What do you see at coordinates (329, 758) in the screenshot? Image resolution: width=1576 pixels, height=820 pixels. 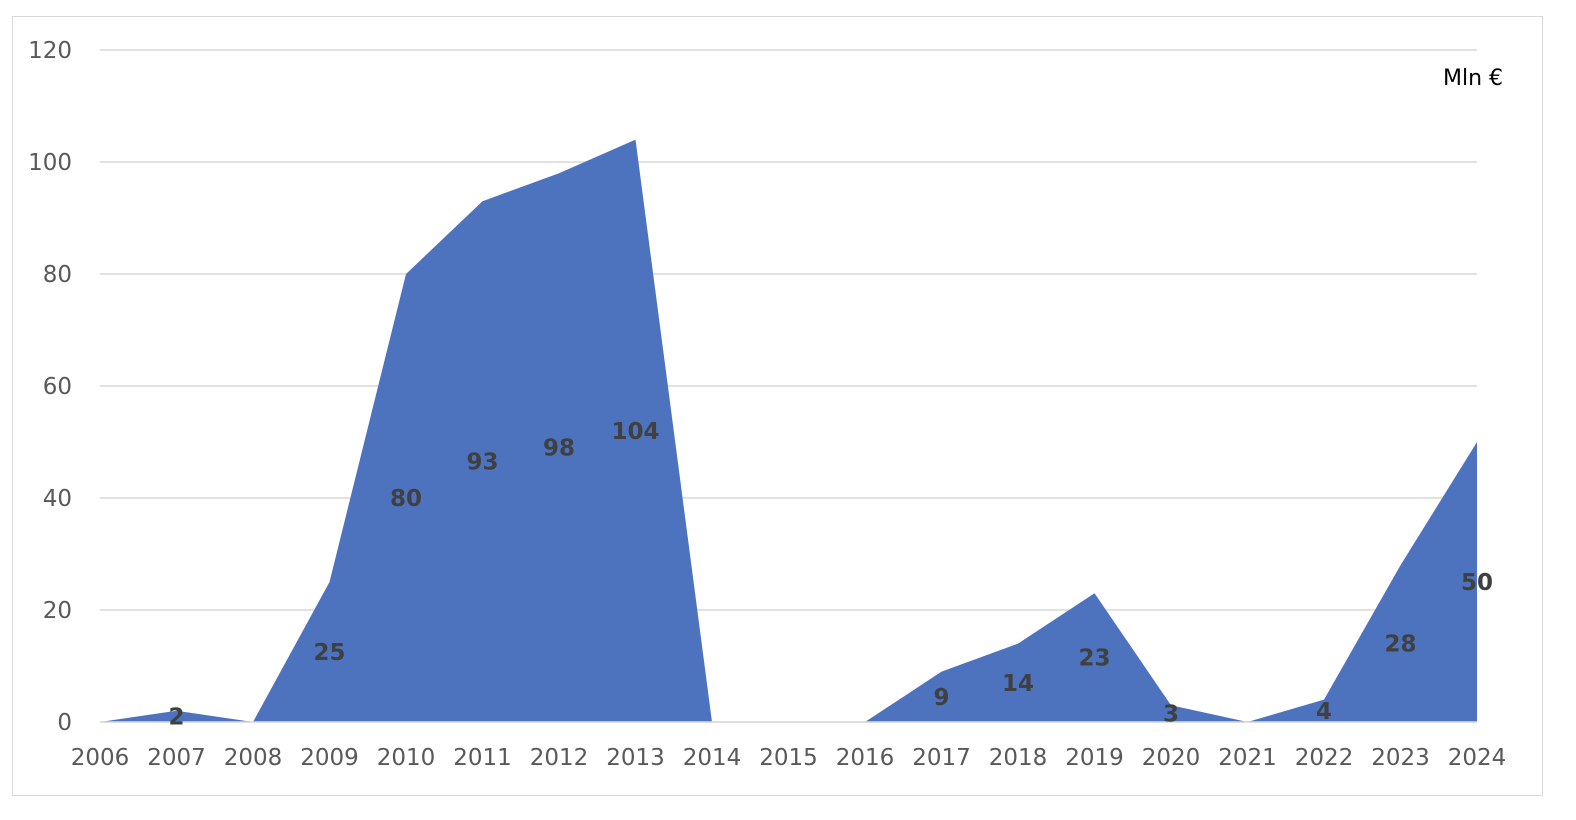 I see `x-tick-label: 2009` at bounding box center [329, 758].